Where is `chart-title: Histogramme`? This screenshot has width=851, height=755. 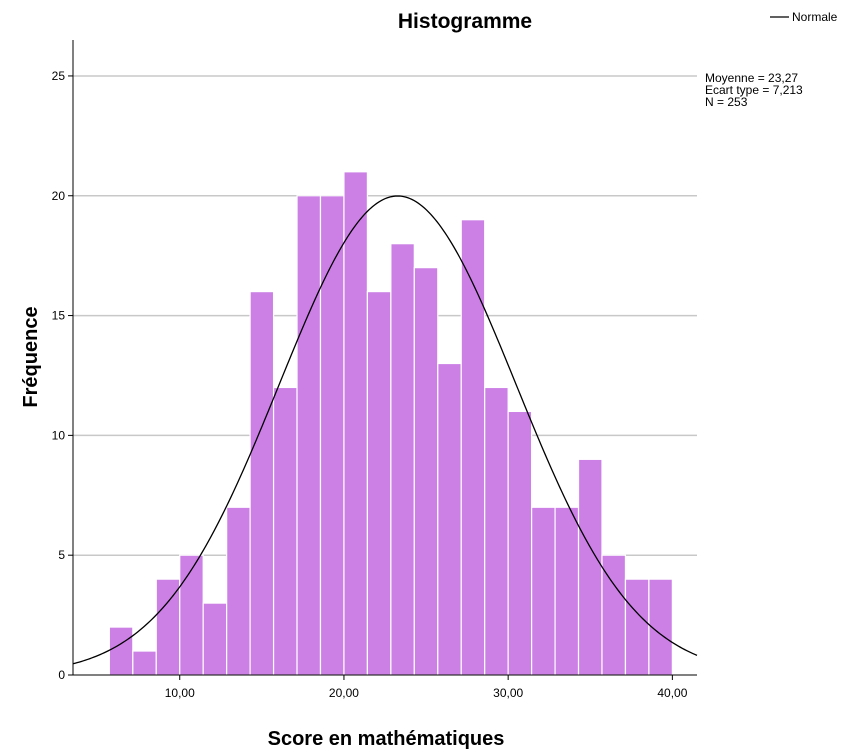
chart-title: Histogramme is located at coordinates (465, 21).